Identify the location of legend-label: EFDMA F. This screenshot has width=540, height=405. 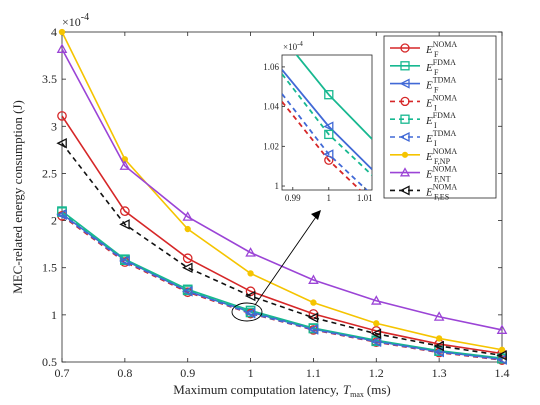
(440, 67).